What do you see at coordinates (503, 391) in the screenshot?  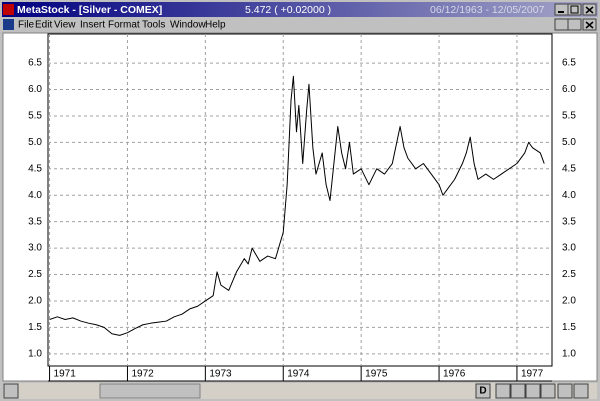 I see `zoom-in` at bounding box center [503, 391].